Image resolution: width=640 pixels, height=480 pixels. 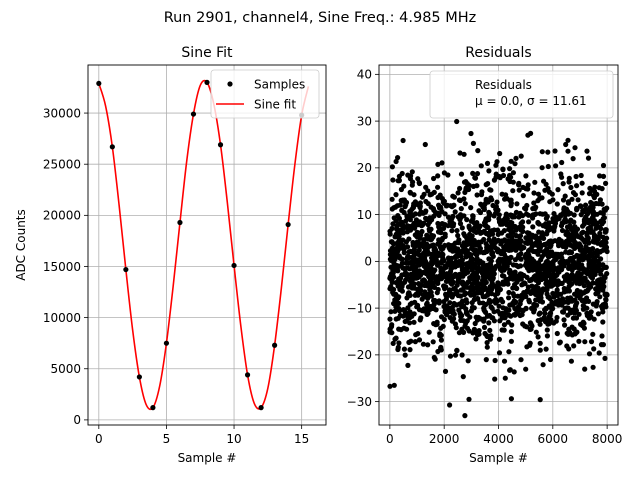 I want to click on residuals-xtick-label: 6000, so click(x=553, y=439).